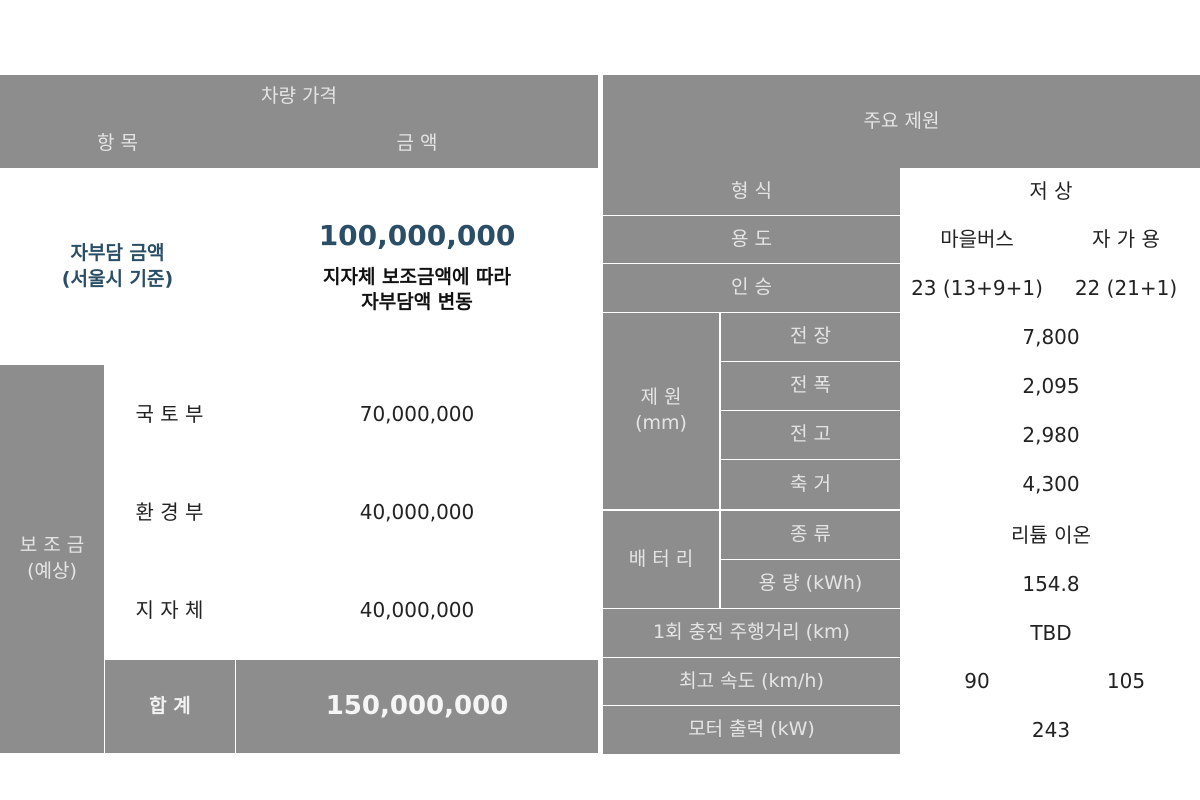  I want to click on spec-dimensions-group: 제 원 (mm), so click(661, 411).